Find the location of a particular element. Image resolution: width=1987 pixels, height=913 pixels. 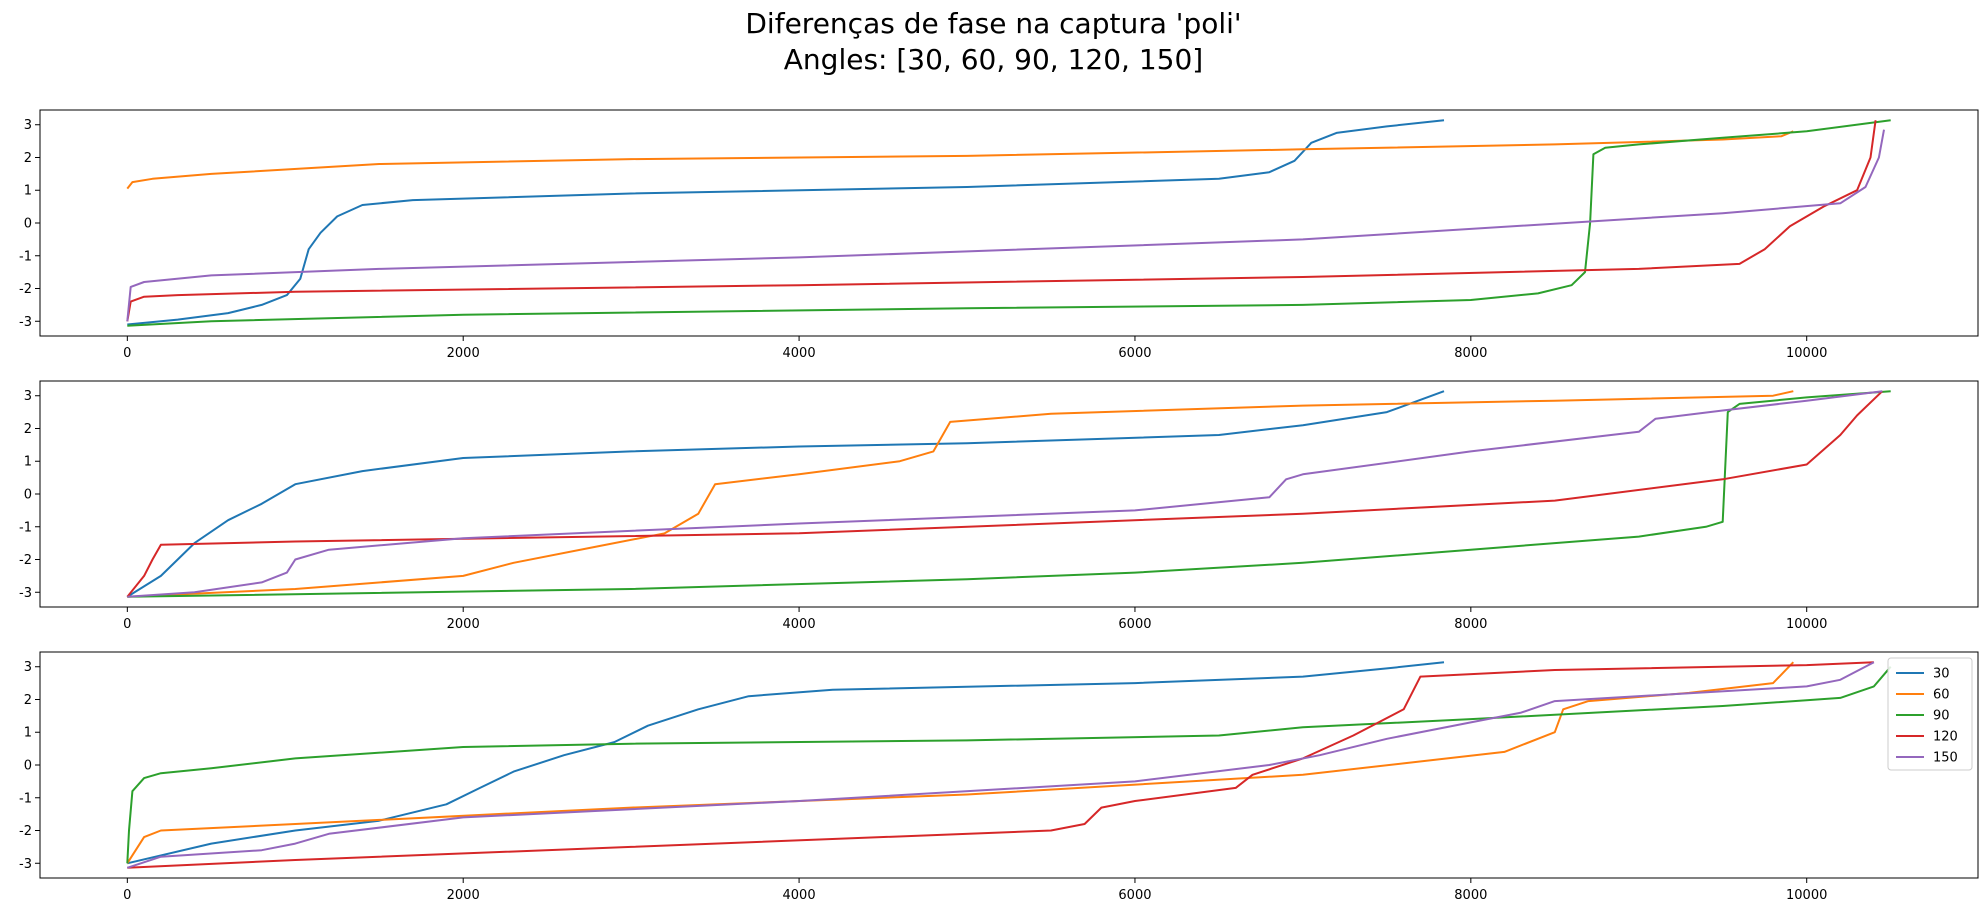

legend-label-90: 90 is located at coordinates (1941, 716).